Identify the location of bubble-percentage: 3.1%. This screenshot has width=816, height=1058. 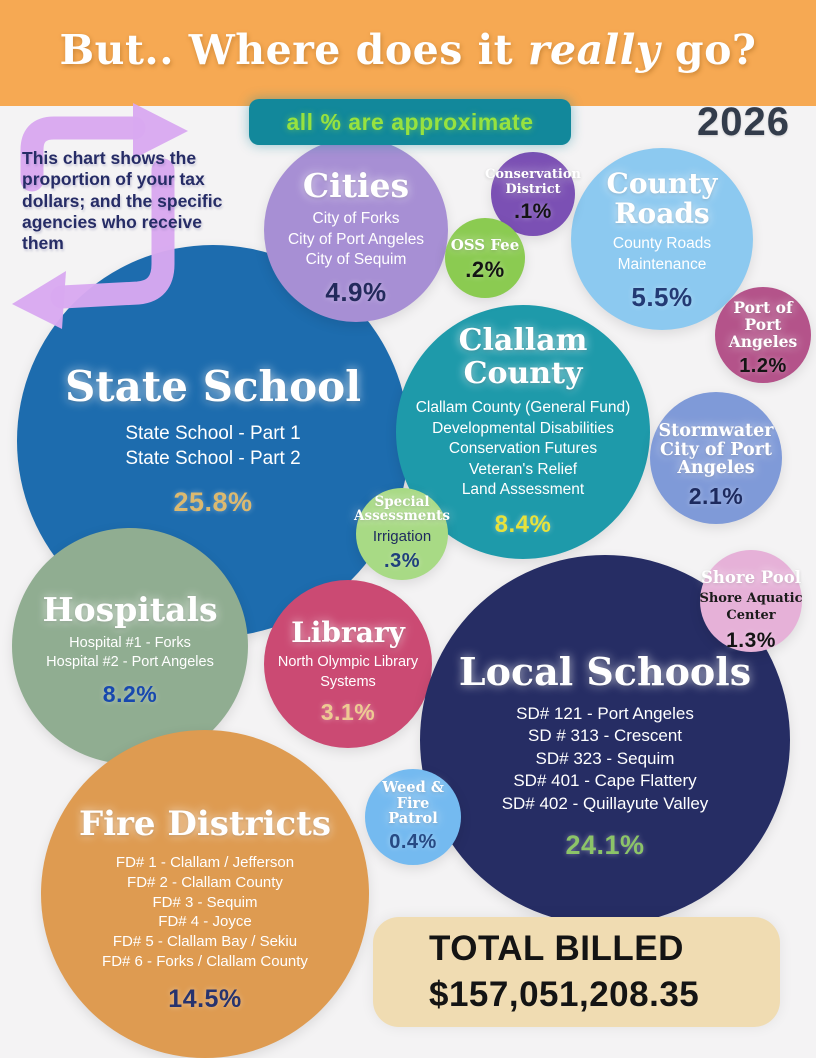
(348, 711).